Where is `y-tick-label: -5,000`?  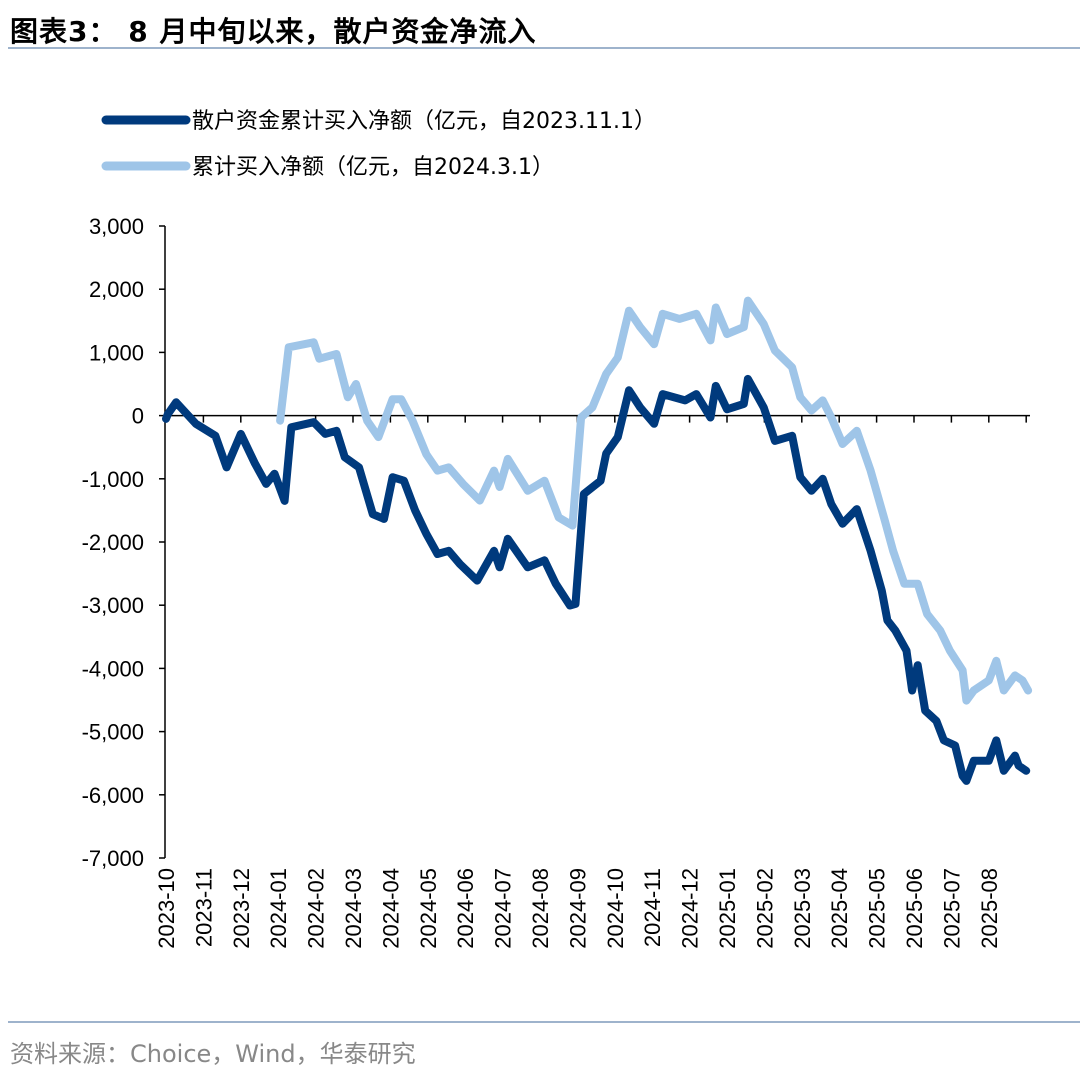 y-tick-label: -5,000 is located at coordinates (113, 732).